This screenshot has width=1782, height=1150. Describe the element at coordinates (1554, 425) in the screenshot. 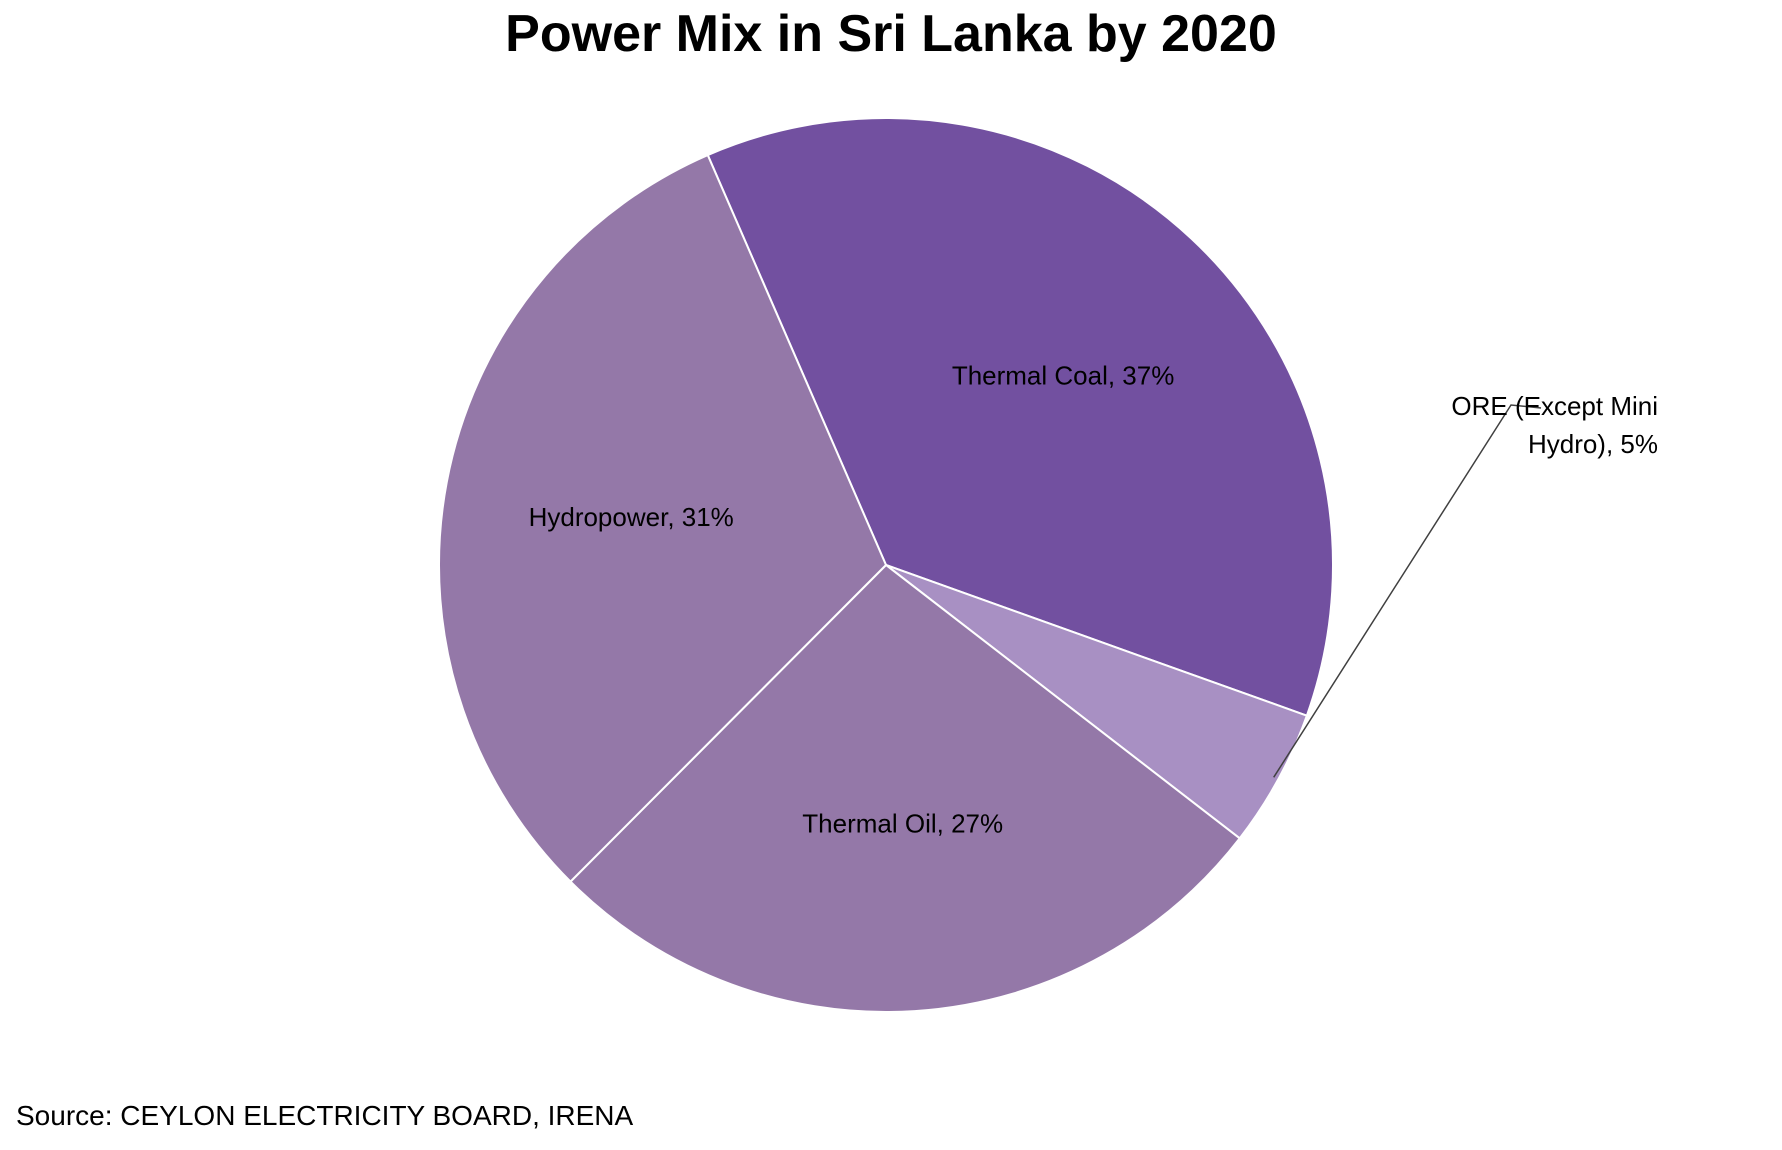

I see `data-label-ore: ORE (Except Mini Hydro), 5%` at that location.